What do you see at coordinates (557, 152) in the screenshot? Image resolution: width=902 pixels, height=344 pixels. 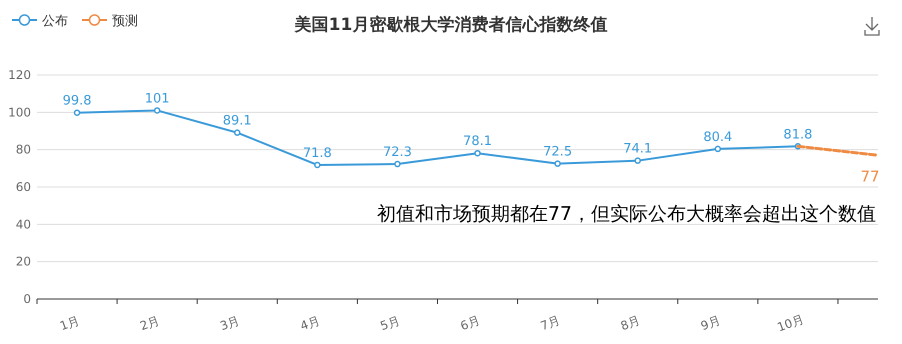 I see `data-label: 72.5` at bounding box center [557, 152].